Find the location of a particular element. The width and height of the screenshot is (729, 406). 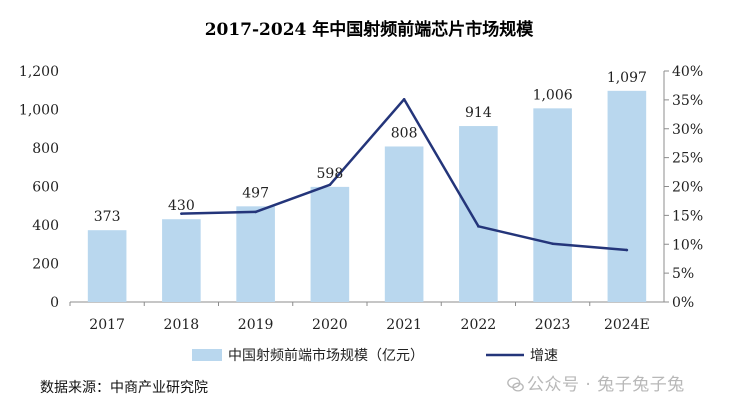

x-tick-label: 2020 is located at coordinates (330, 325).